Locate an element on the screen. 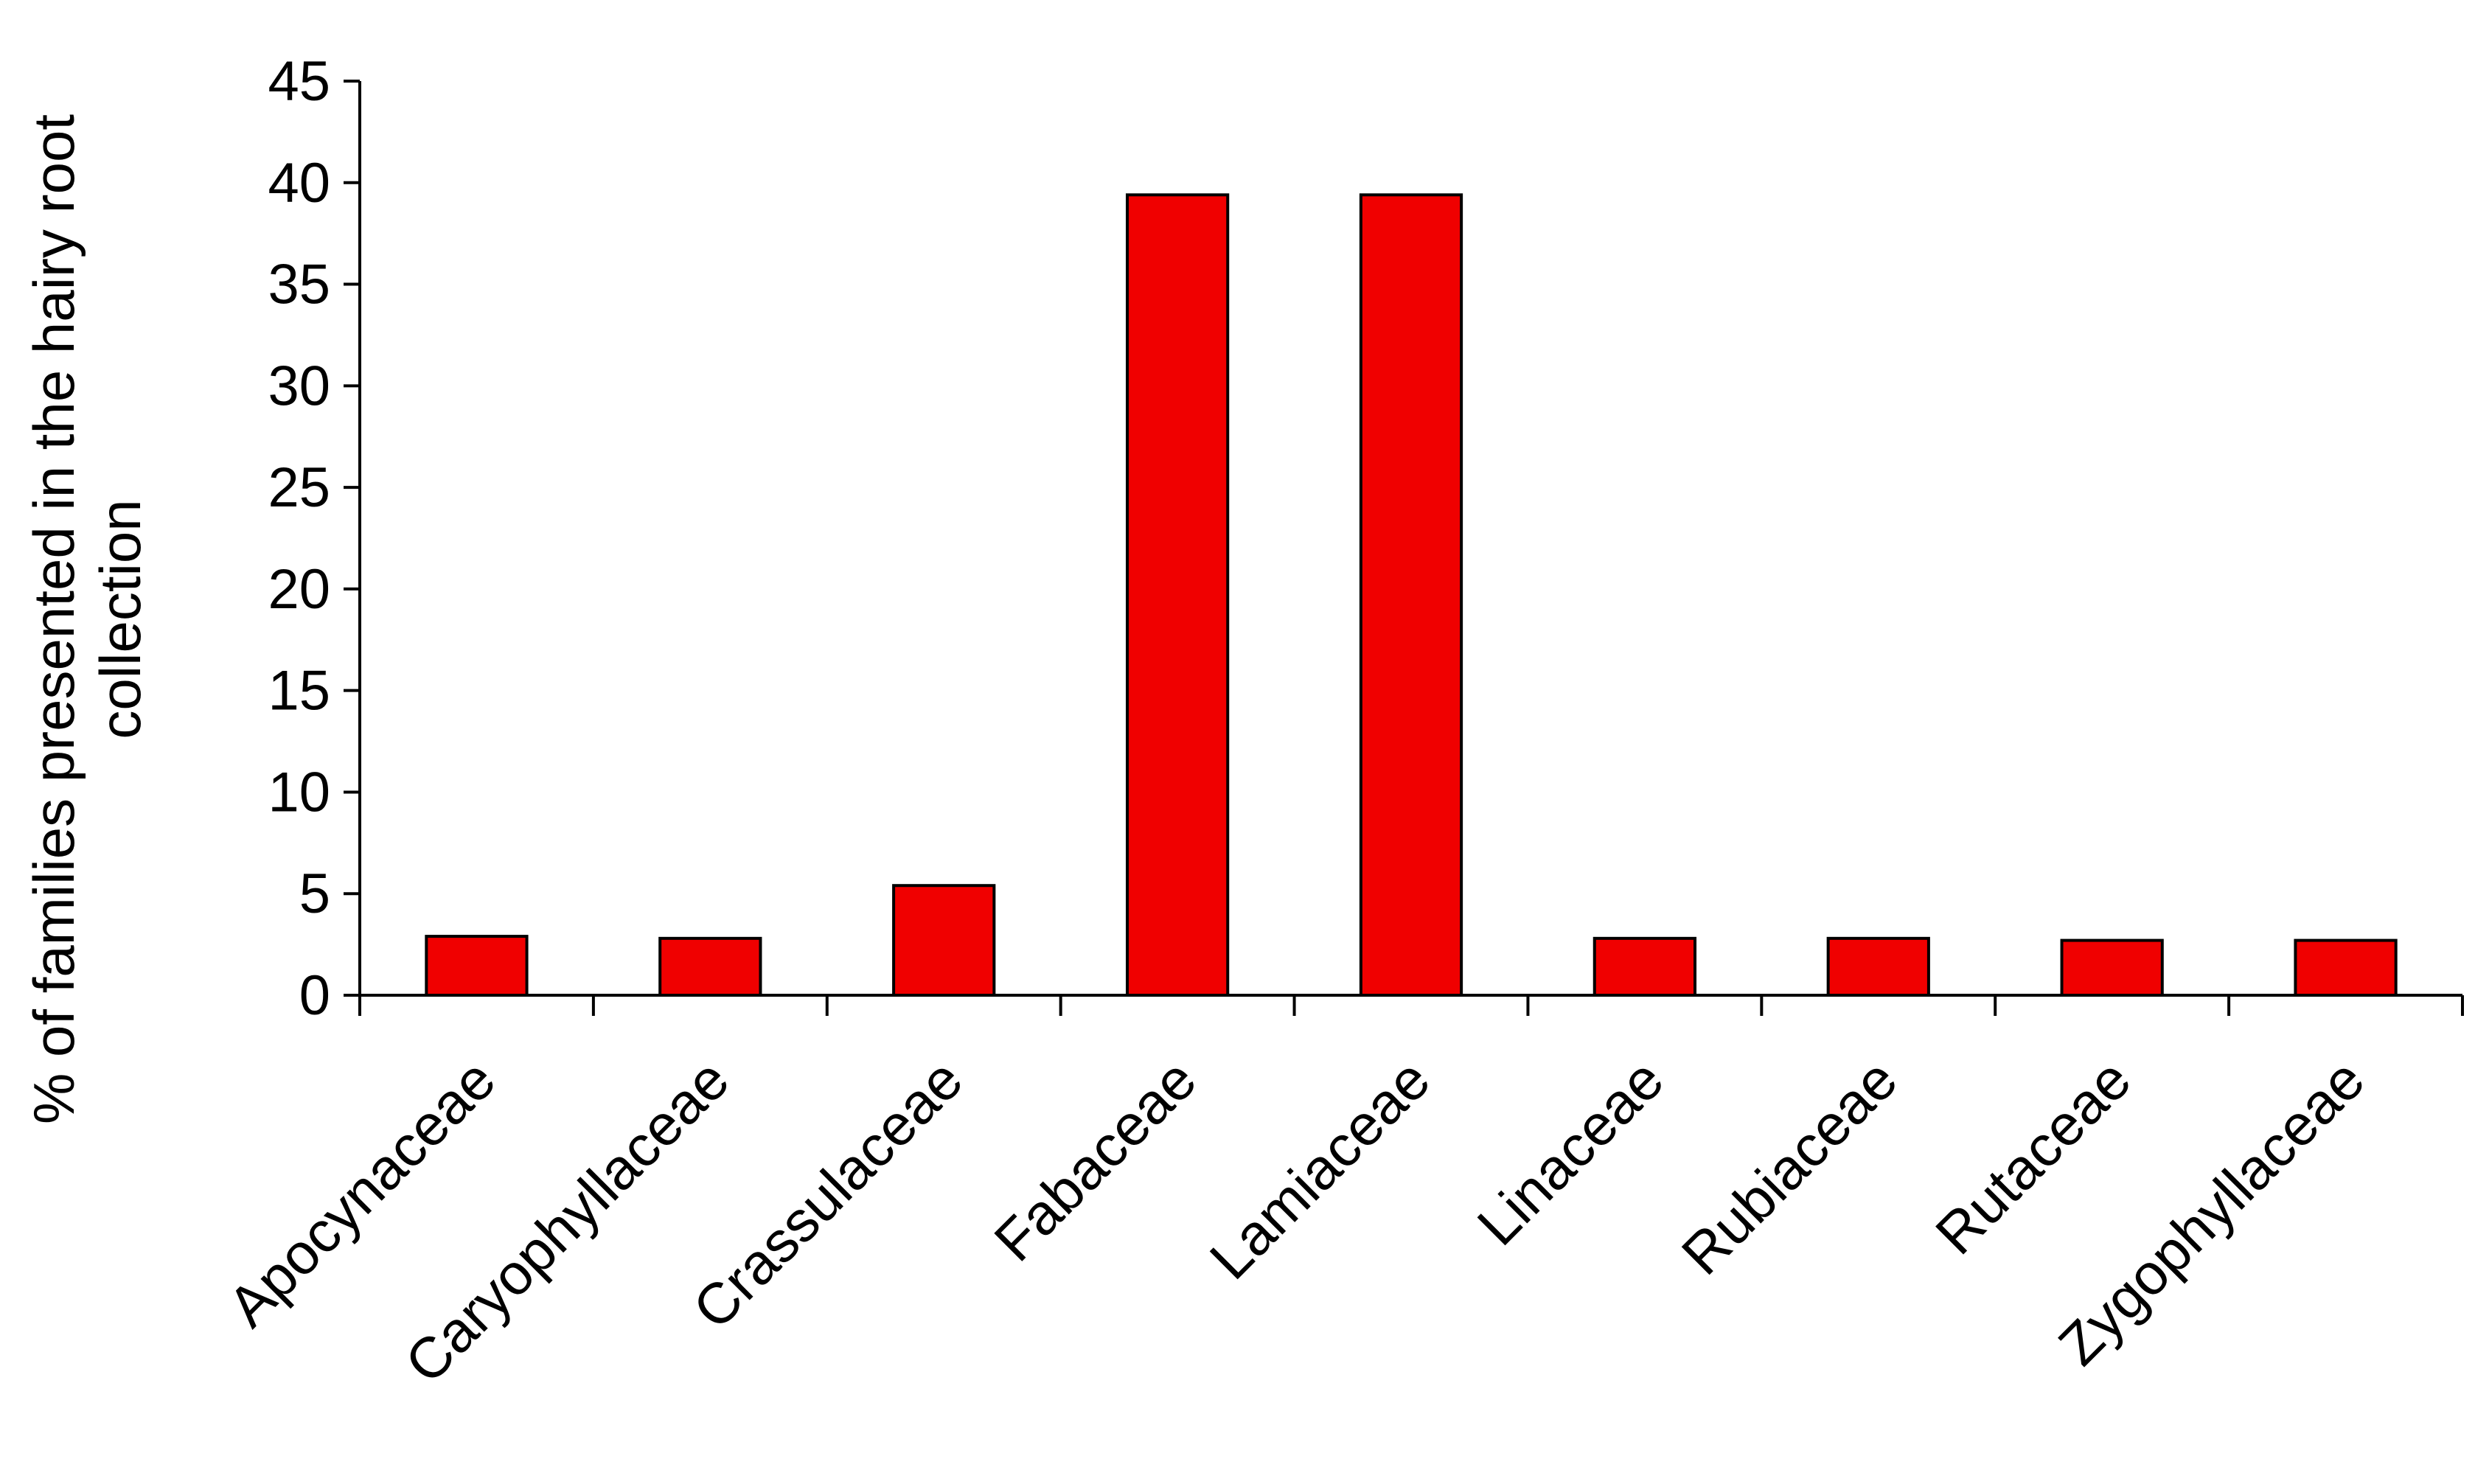 The height and width of the screenshot is (1484, 2475). x-tick-label: Fabaceae is located at coordinates (1096, 1160).